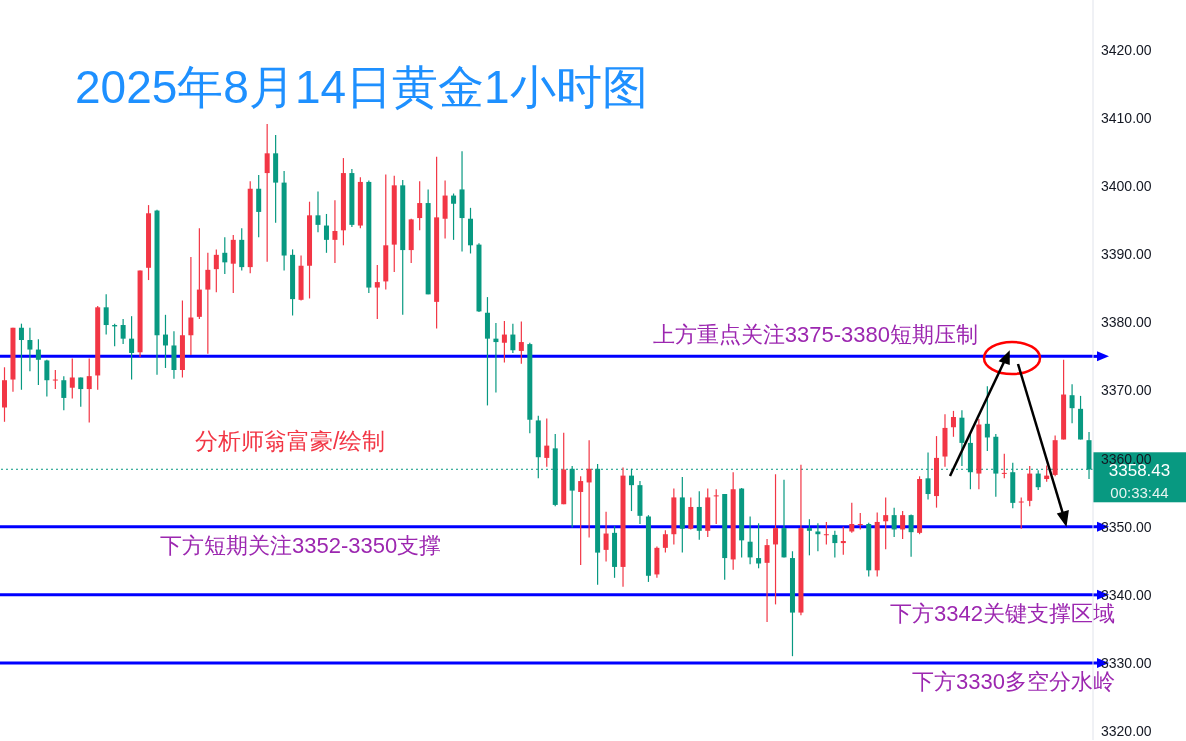  I want to click on y-tick-label: 3410.00, so click(1126, 117).